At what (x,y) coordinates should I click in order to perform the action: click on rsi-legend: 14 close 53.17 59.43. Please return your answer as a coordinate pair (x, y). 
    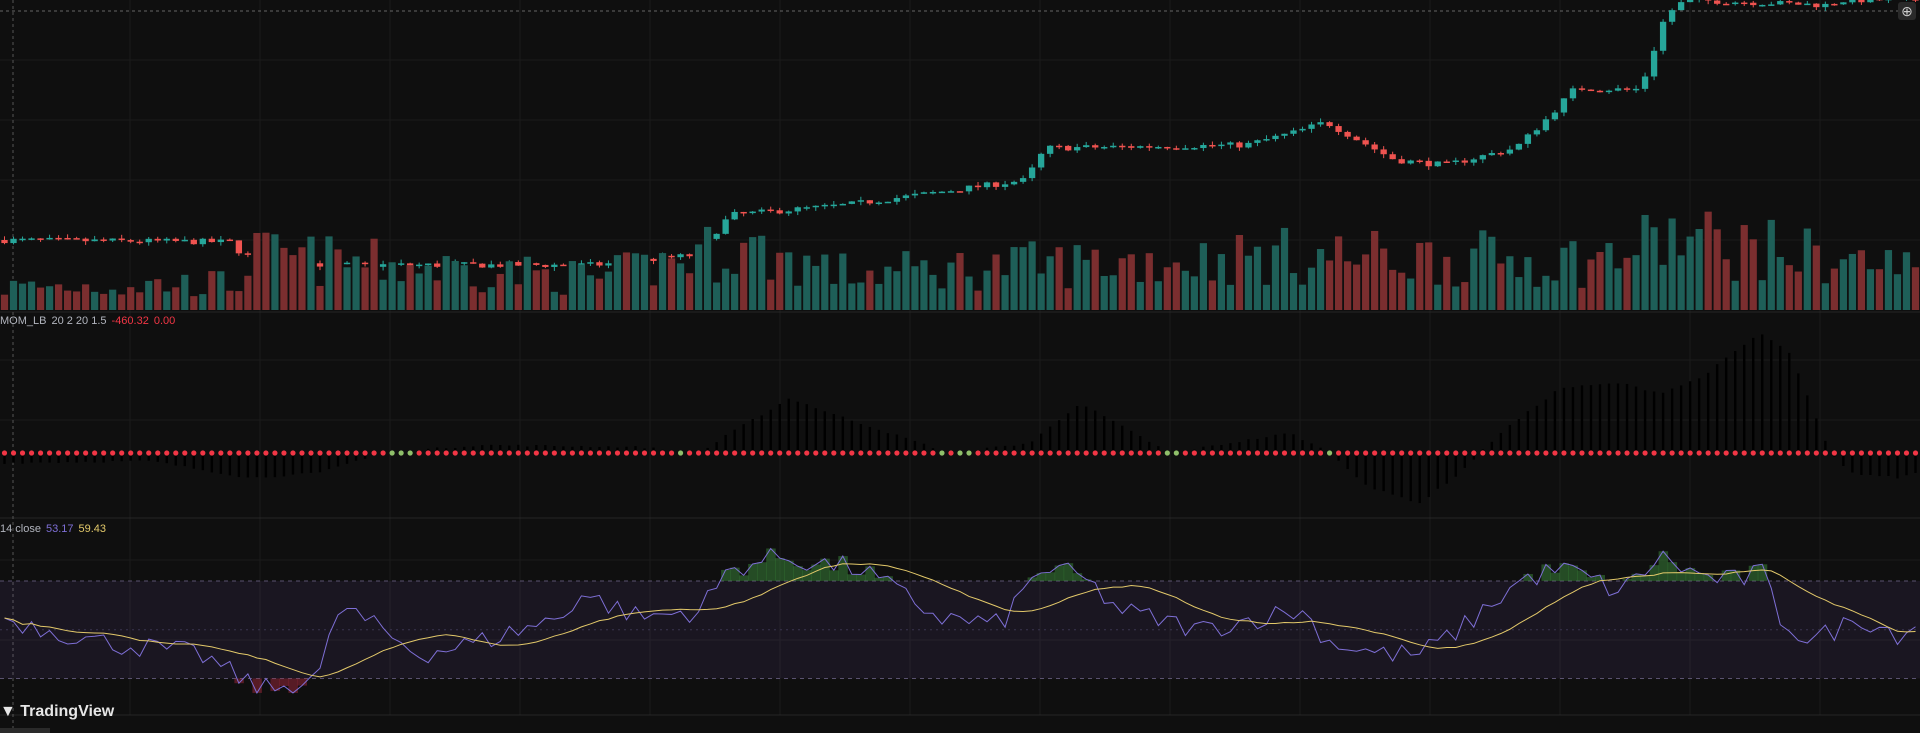
    Looking at the image, I should click on (55, 529).